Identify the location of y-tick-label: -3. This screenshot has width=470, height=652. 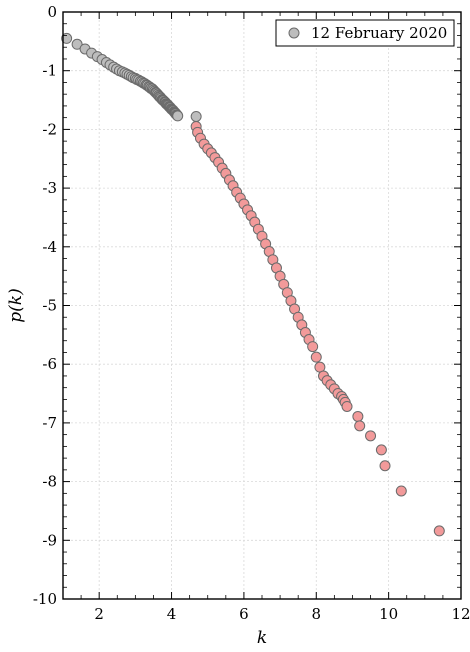
(49, 188).